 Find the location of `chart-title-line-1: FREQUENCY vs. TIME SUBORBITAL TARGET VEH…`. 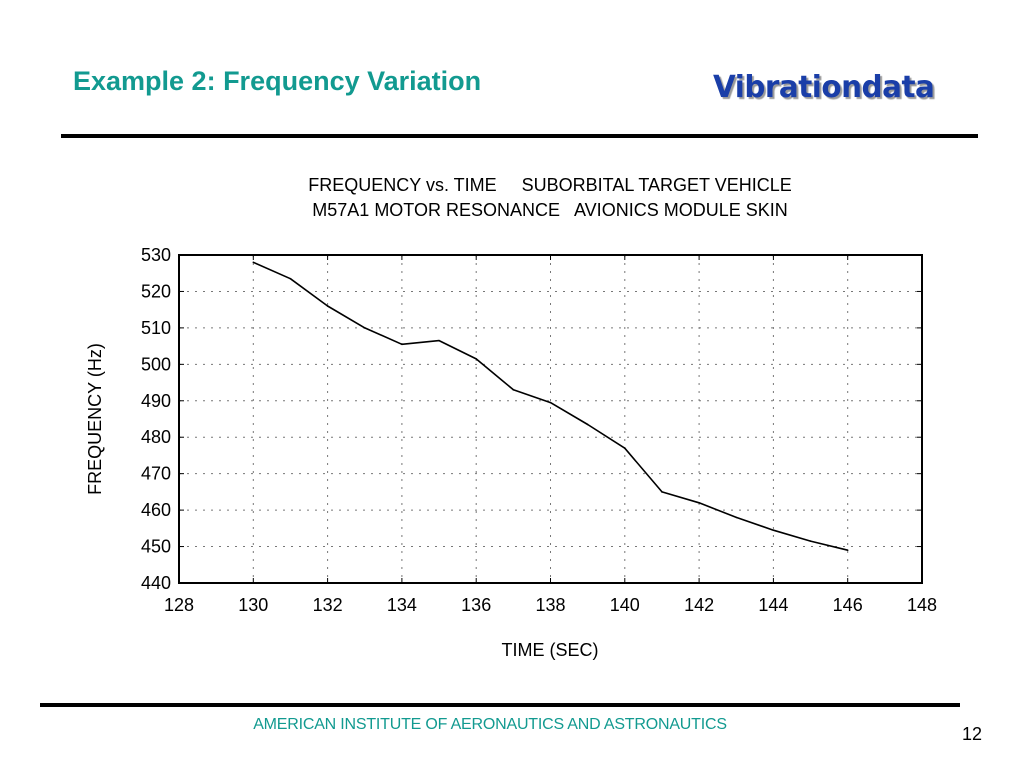

chart-title-line-1: FREQUENCY vs. TIME SUBORBITAL TARGET VEH… is located at coordinates (549, 185).